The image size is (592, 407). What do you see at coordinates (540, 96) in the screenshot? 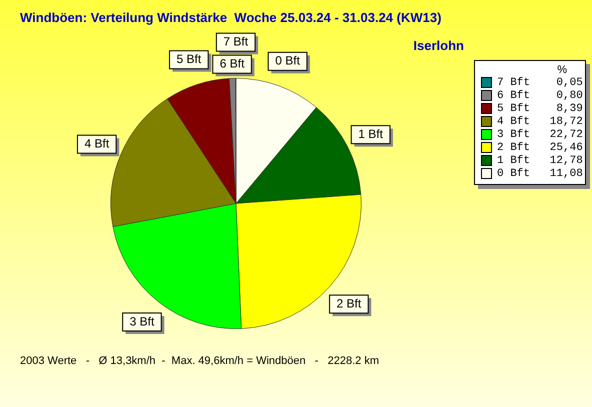
I see `category-label: 6 Bft 0,80` at bounding box center [540, 96].